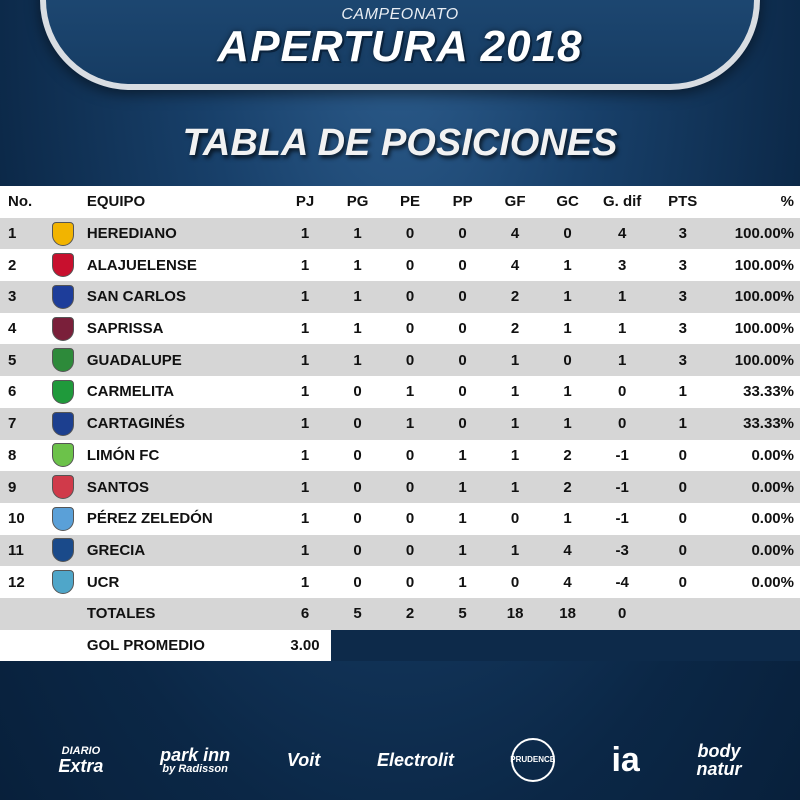 This screenshot has height=800, width=800. Describe the element at coordinates (567, 582) in the screenshot. I see `row-gc: 4` at that location.